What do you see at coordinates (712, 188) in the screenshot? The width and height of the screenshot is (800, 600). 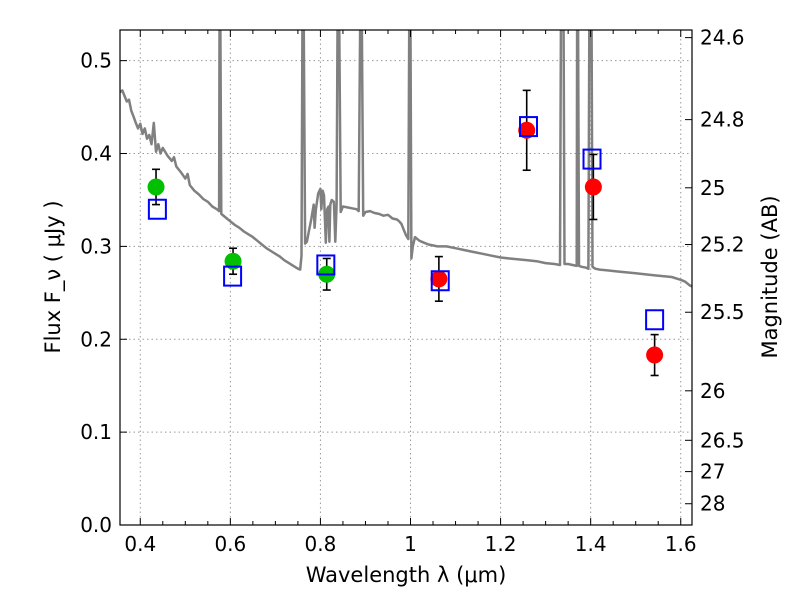 I see `mag-tick-label: 25` at bounding box center [712, 188].